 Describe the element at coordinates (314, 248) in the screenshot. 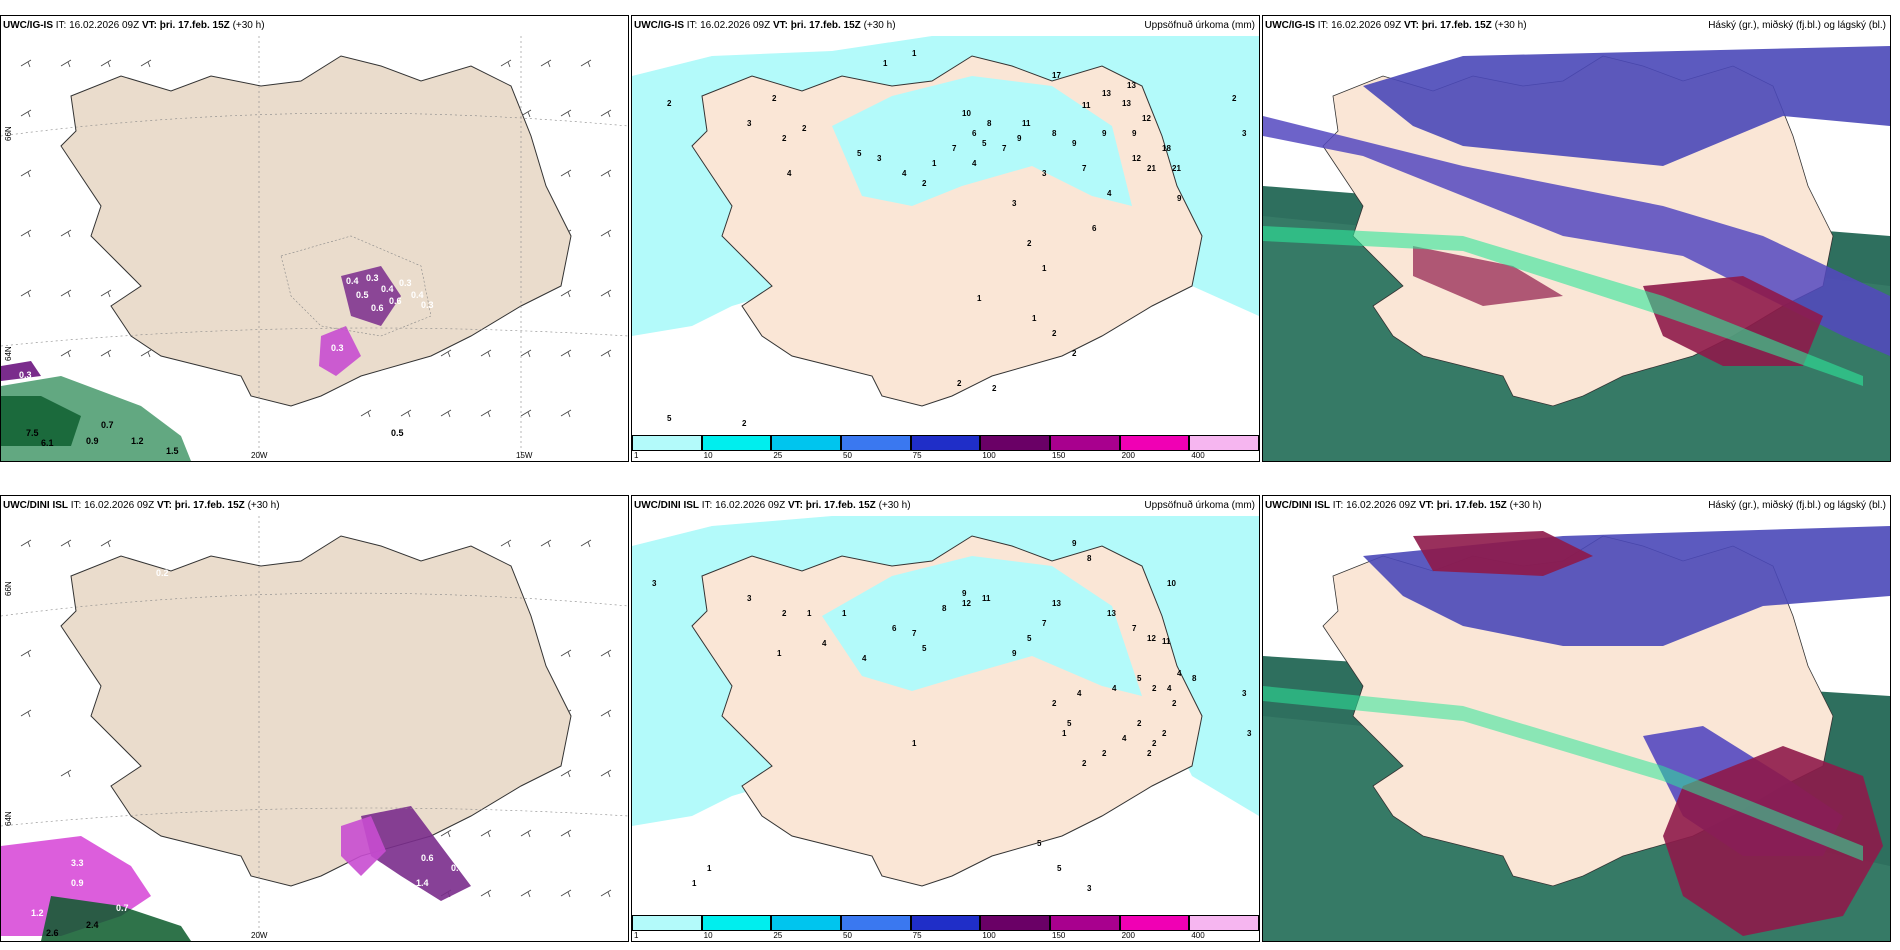

I see `graticule` at that location.